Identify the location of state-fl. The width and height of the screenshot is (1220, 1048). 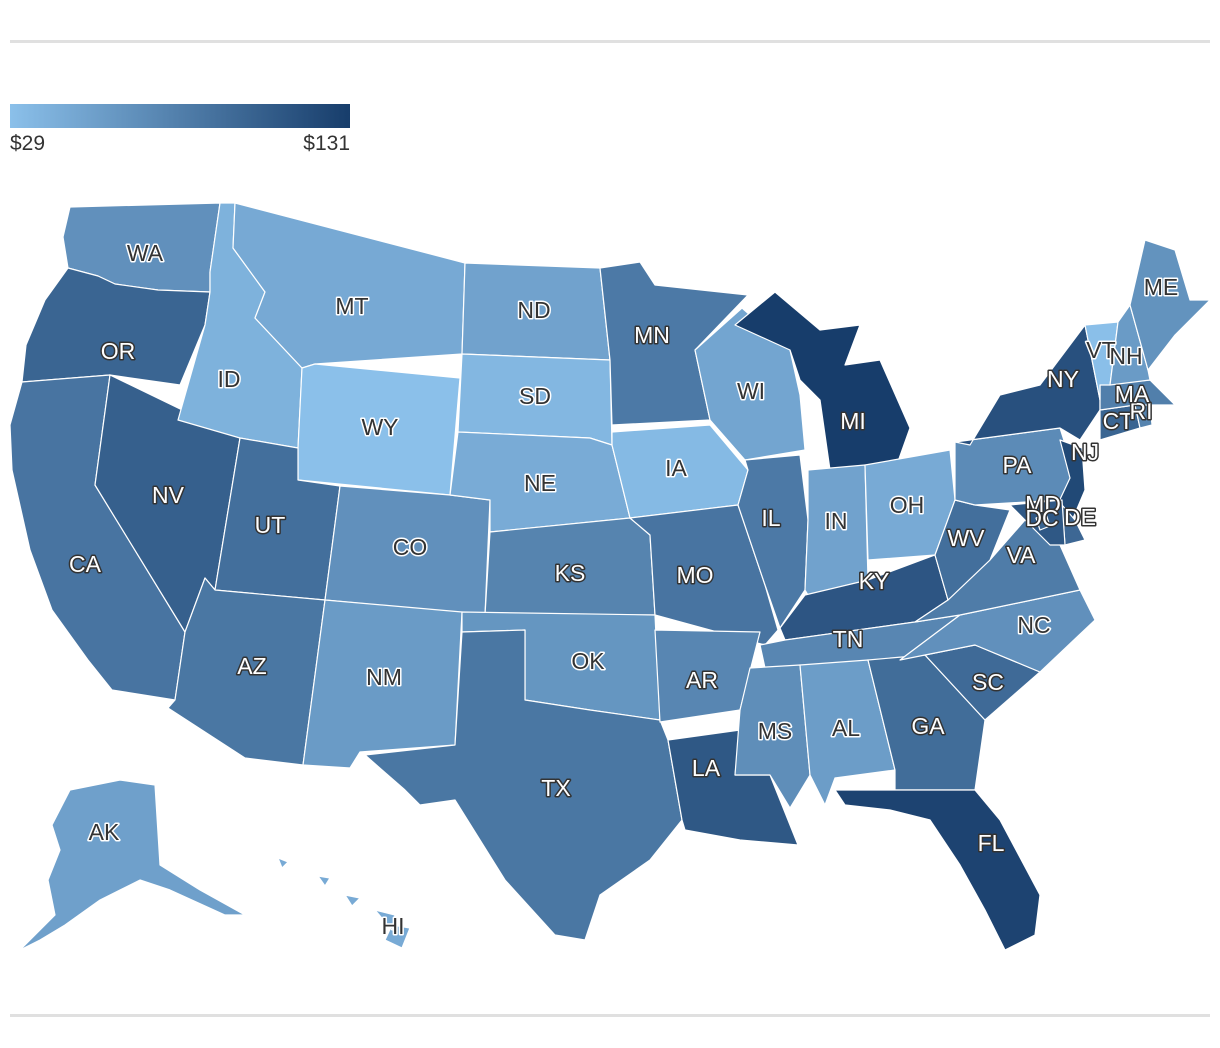
(937, 870).